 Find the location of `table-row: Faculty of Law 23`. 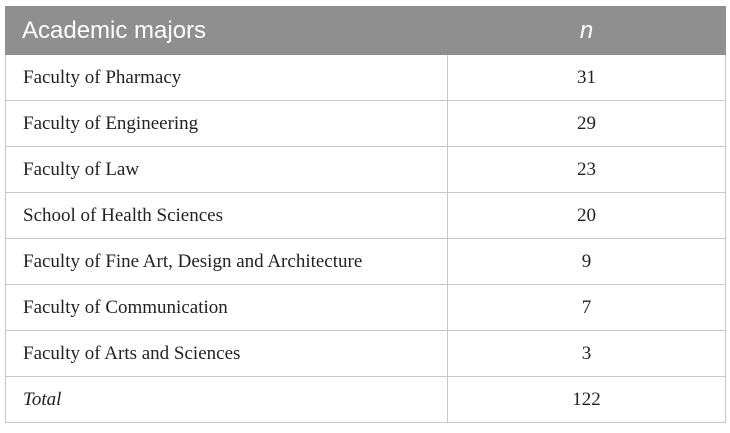

table-row: Faculty of Law 23 is located at coordinates (365, 169).